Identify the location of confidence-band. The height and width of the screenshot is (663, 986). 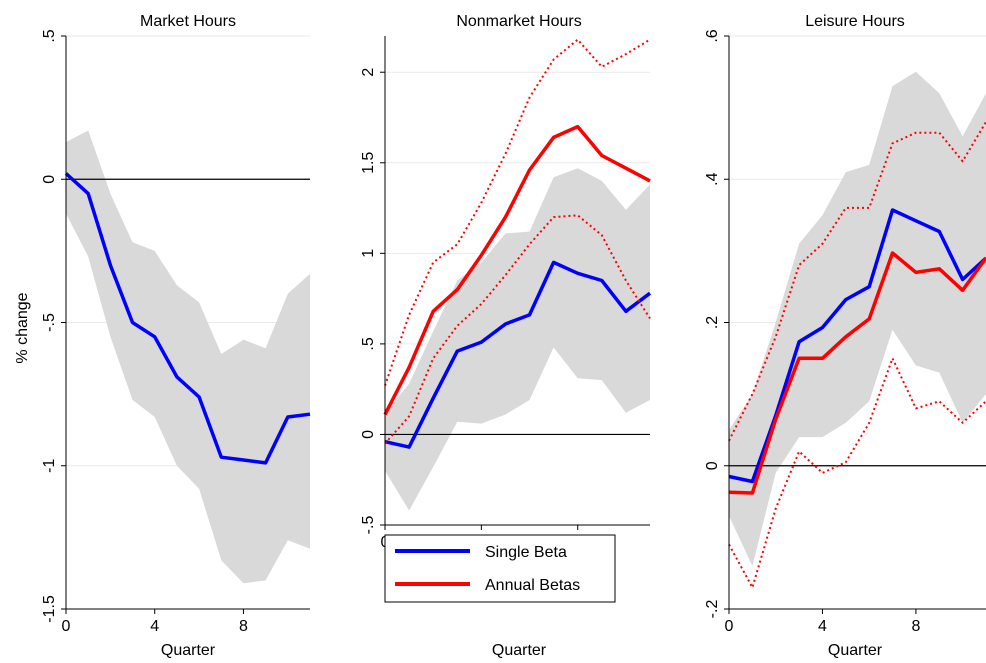
(517, 339).